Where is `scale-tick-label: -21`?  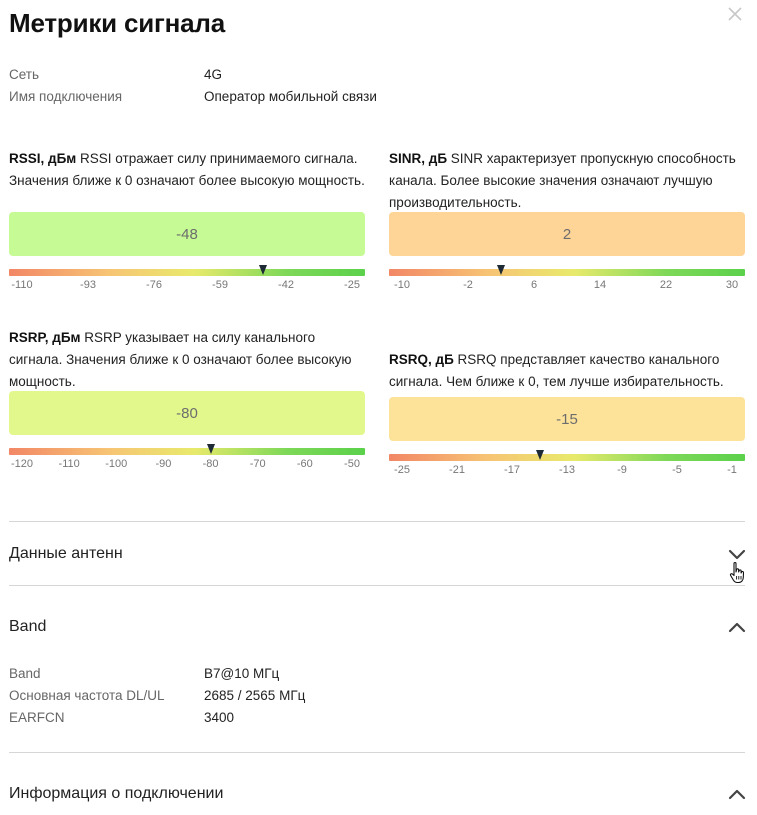 scale-tick-label: -21 is located at coordinates (457, 470).